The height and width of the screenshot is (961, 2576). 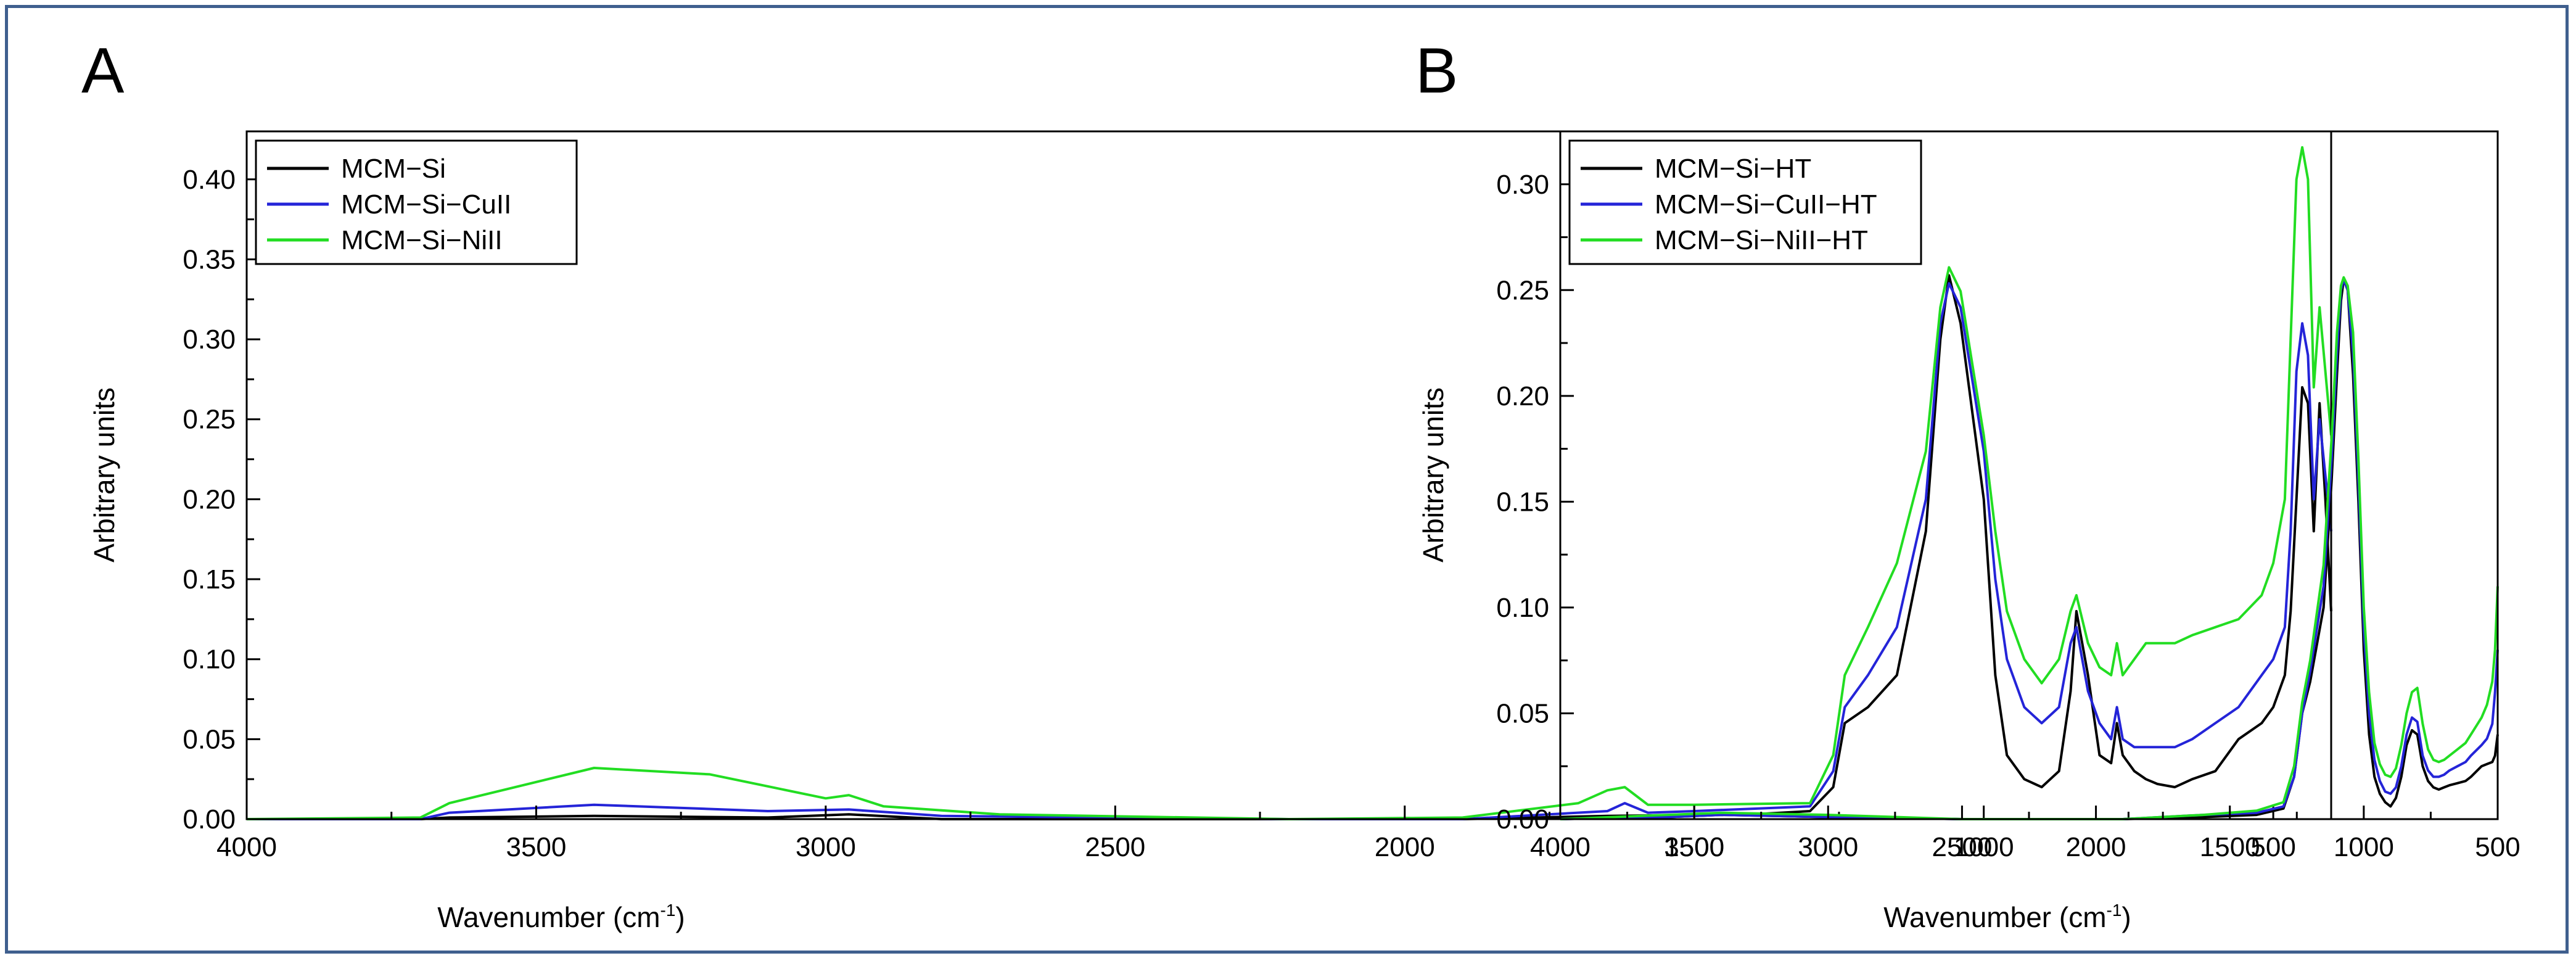 What do you see at coordinates (209, 819) in the screenshot?
I see `panel-a-y-tick-label: 0.00` at bounding box center [209, 819].